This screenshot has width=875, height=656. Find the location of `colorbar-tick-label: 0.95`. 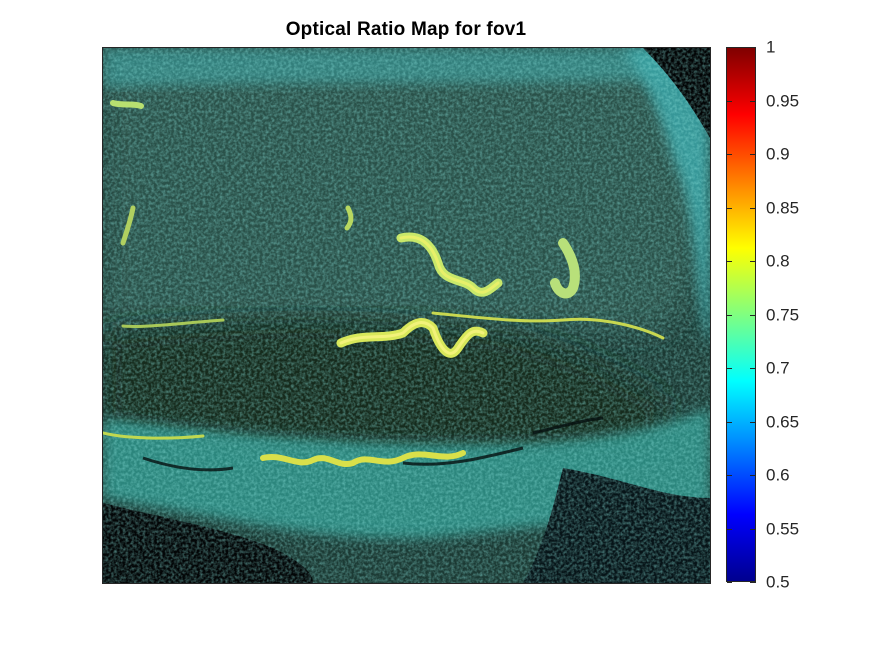

colorbar-tick-label: 0.95 is located at coordinates (783, 101).